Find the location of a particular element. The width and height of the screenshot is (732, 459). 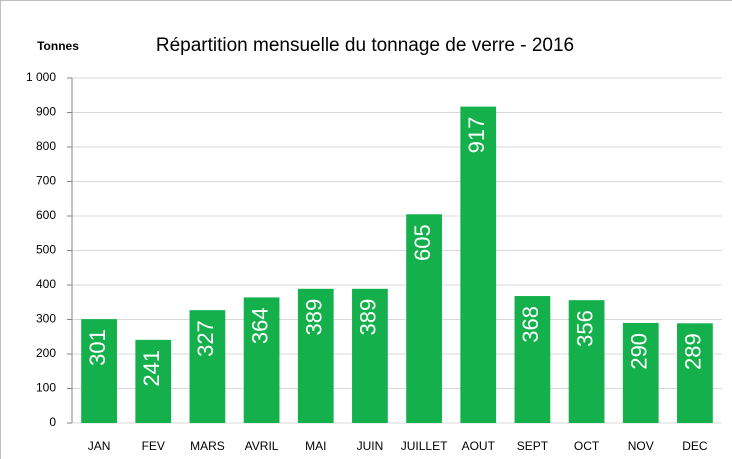

y-axis-label: Tonnes is located at coordinates (58, 46).